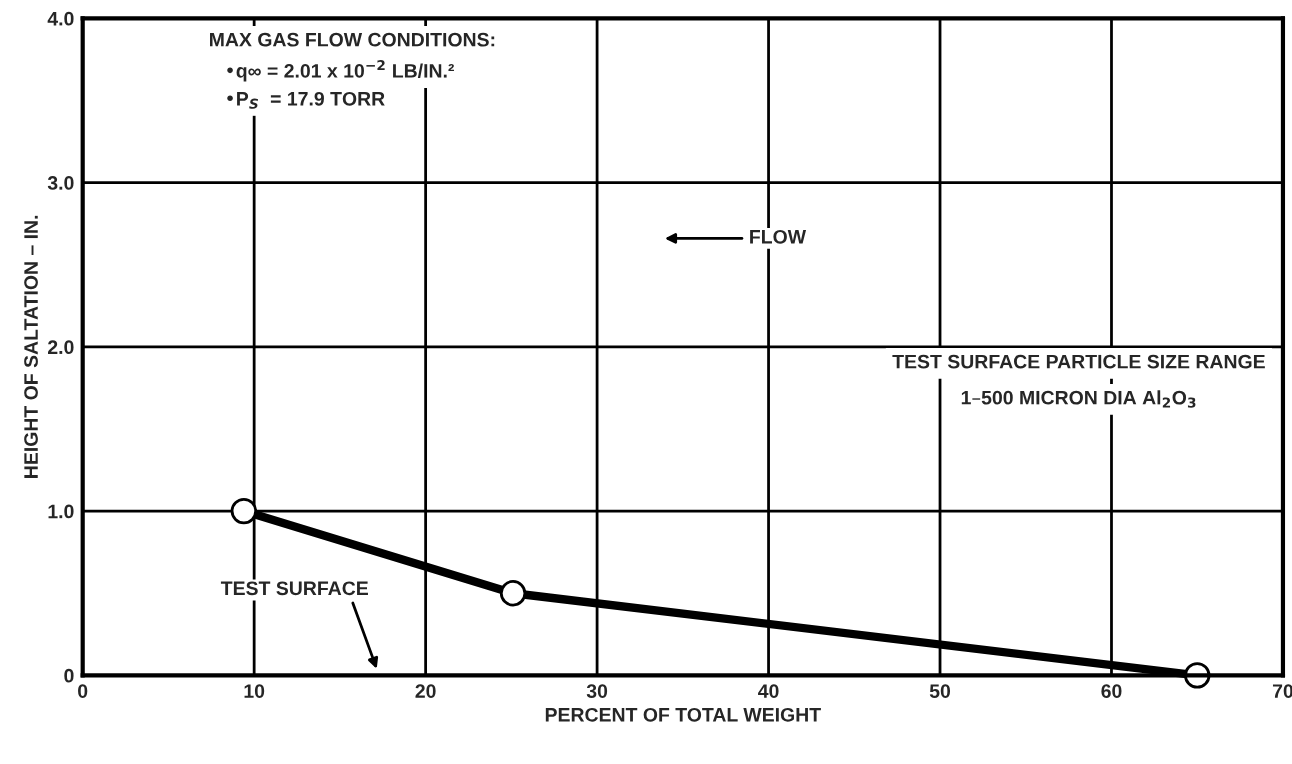 This screenshot has height=764, width=1292. I want to click on x-axis-title: PERCENT OF TOTAL WEIGHT, so click(683, 714).